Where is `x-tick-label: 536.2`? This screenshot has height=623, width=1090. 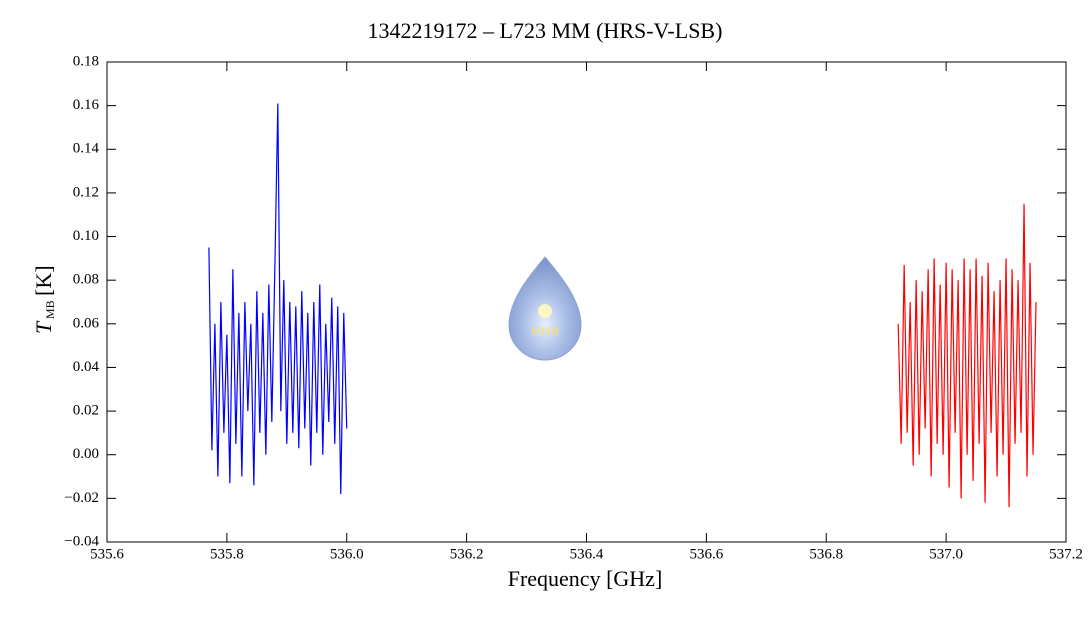
x-tick-label: 536.2 is located at coordinates (467, 554).